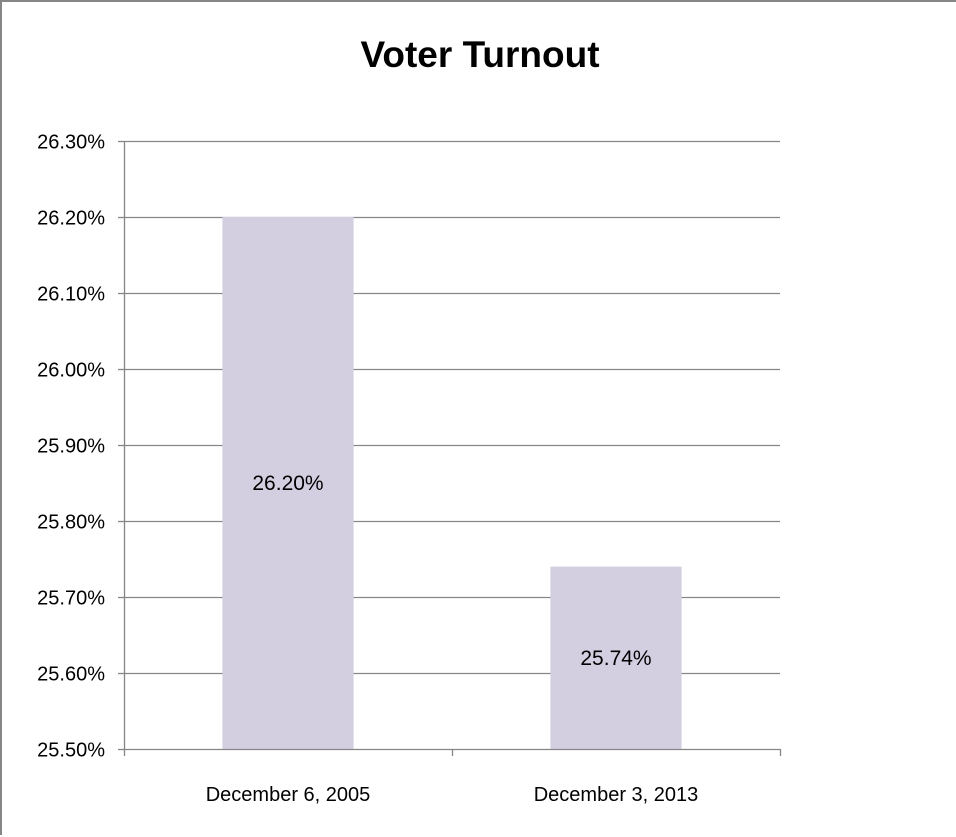 Image resolution: width=956 pixels, height=837 pixels. I want to click on y-tick-label: 26.00%, so click(71, 371).